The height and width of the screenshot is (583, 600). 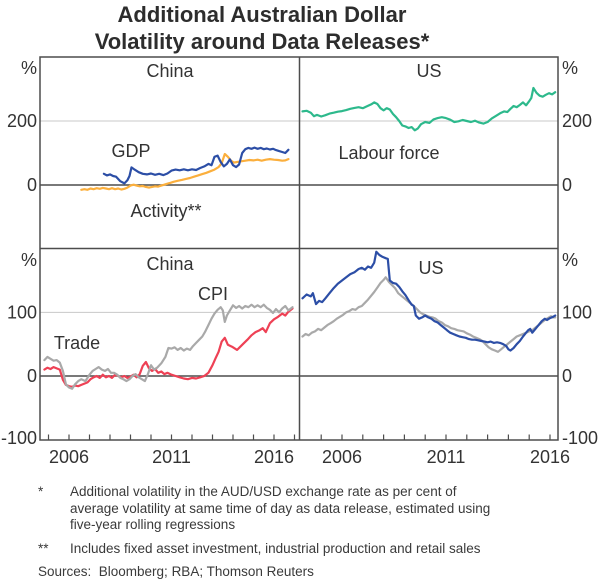 I want to click on x-axis-label-left-2006: 2006, so click(x=69, y=457).